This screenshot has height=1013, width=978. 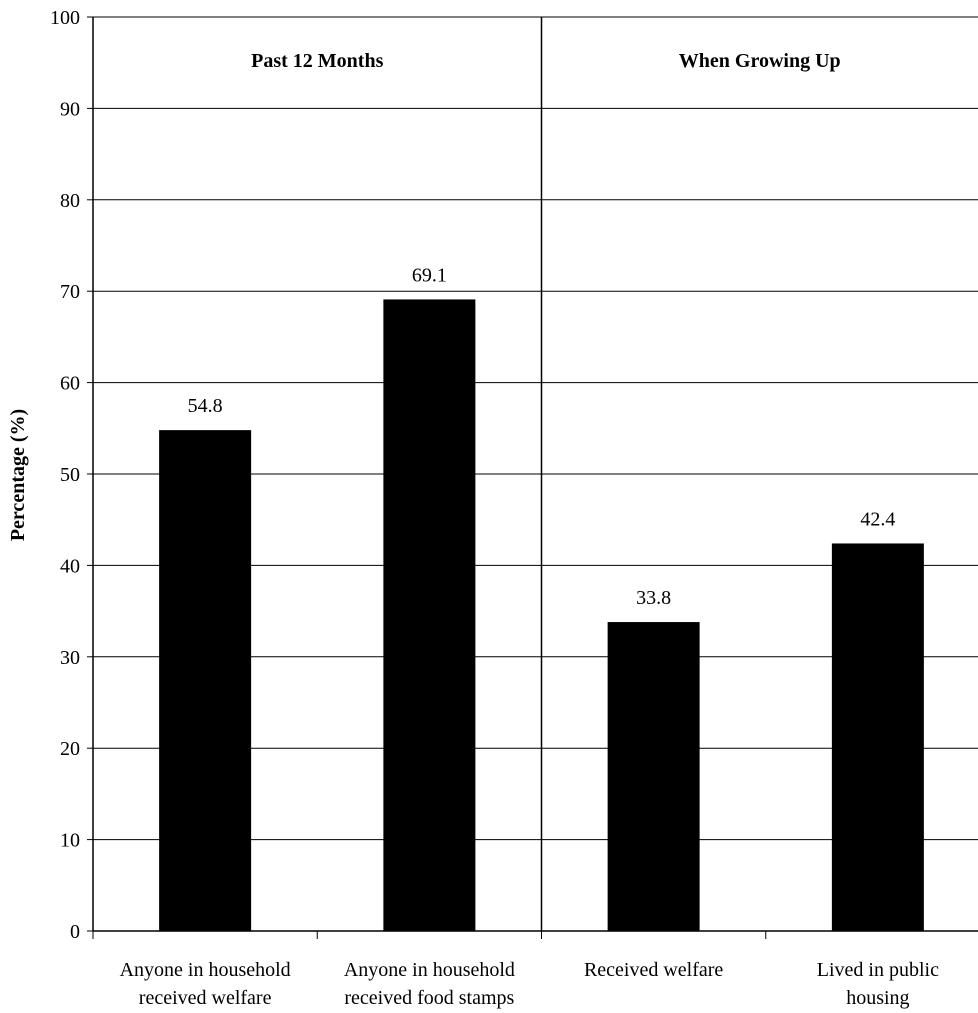 What do you see at coordinates (653, 970) in the screenshot?
I see `x-tick-label: Received welfare` at bounding box center [653, 970].